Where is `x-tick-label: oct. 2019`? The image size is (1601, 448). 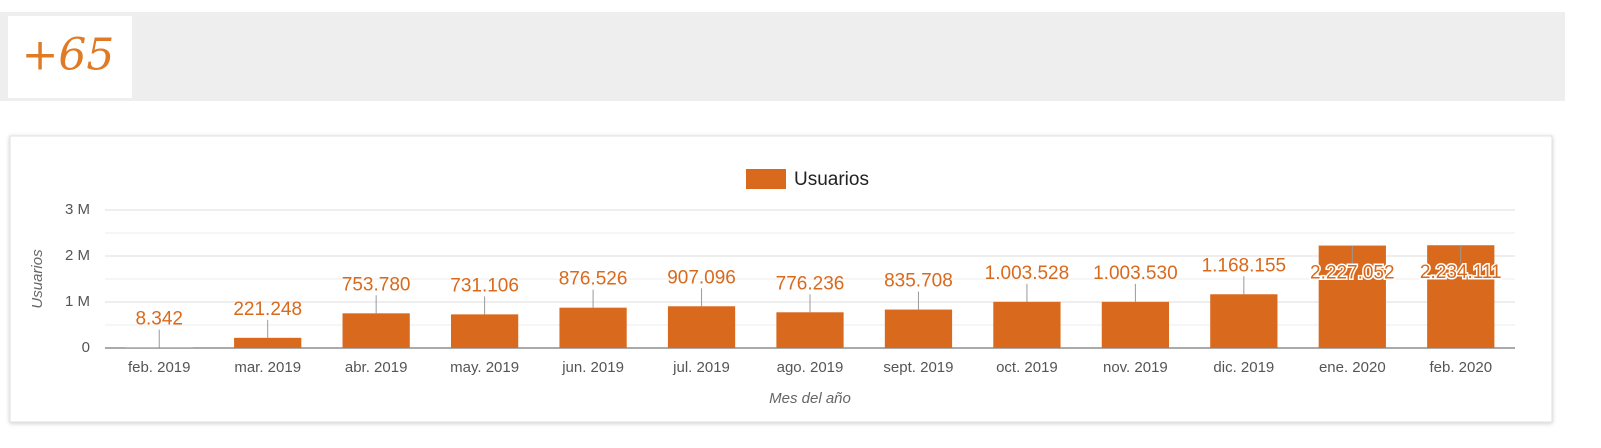
x-tick-label: oct. 2019 is located at coordinates (1027, 367).